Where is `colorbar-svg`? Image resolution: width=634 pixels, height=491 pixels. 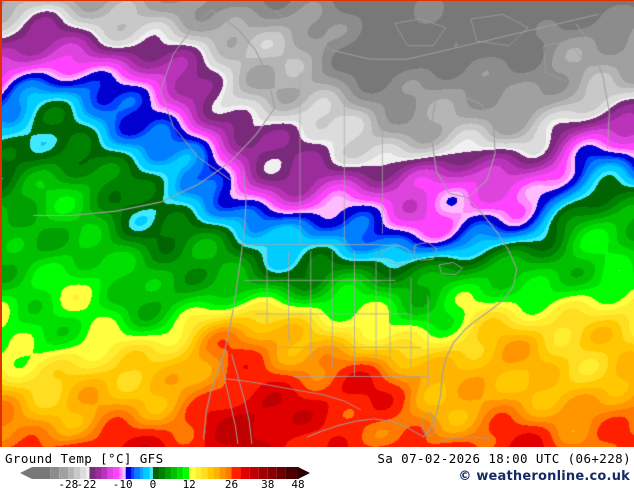 colorbar-svg is located at coordinates (165, 473).